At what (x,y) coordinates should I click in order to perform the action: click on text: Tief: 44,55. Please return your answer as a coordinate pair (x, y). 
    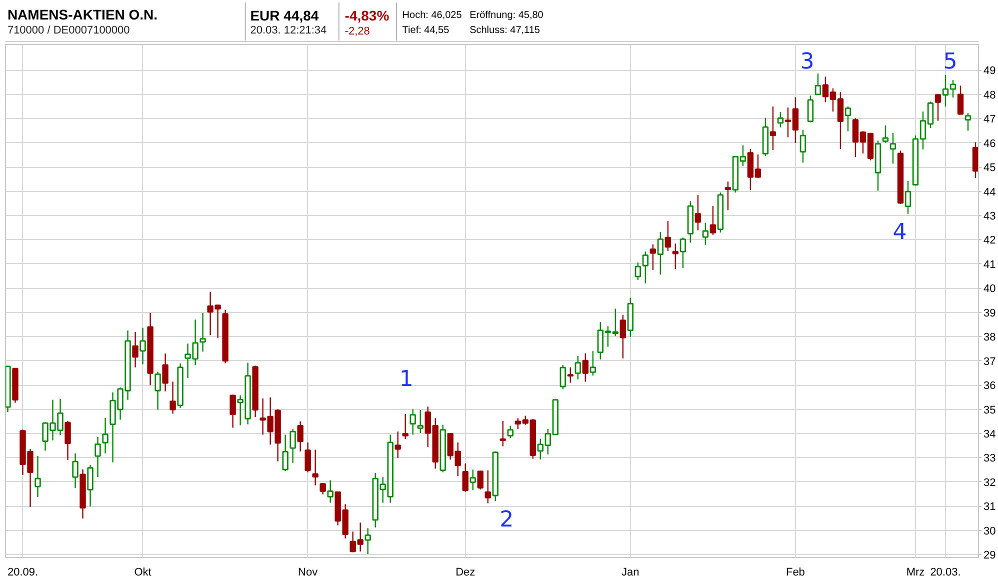
    Looking at the image, I should click on (426, 30).